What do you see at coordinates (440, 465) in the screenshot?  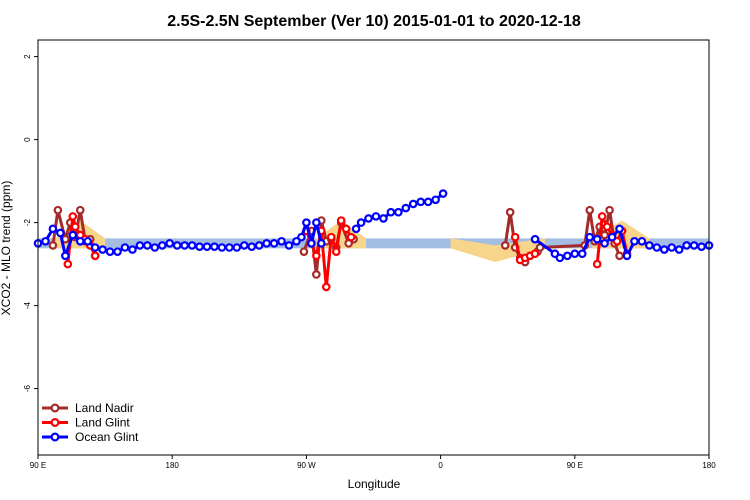 I see `x-tick-label: 0` at bounding box center [440, 465].